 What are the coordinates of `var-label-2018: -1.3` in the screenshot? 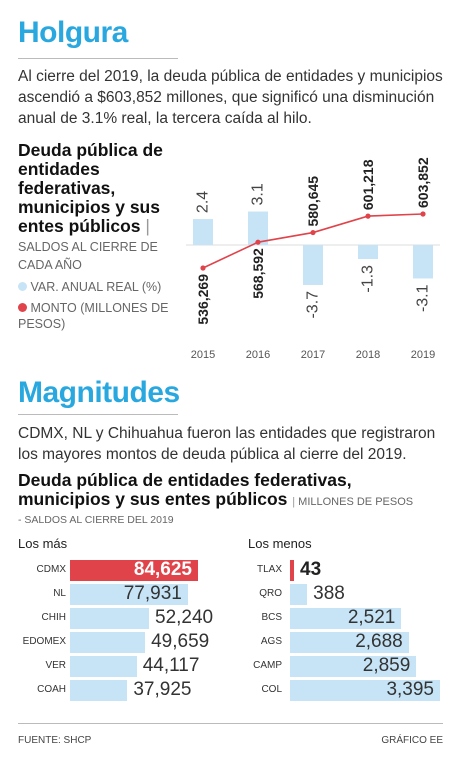 It's located at (368, 279).